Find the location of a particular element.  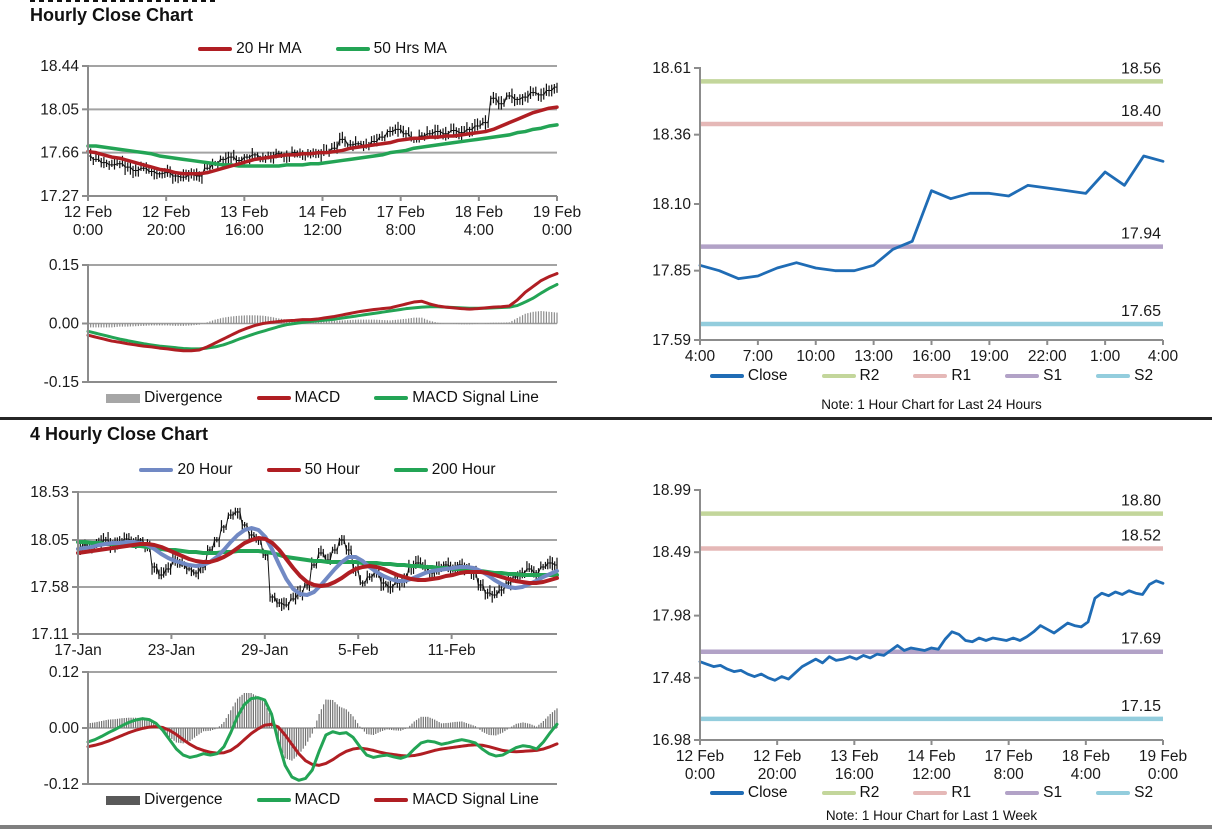

x-tick-label: 19 Feb is located at coordinates (557, 212).